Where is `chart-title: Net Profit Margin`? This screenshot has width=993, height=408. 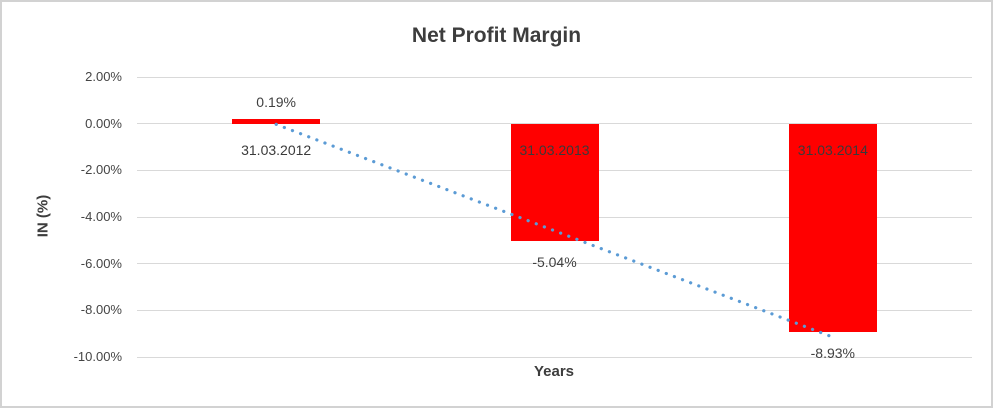
chart-title: Net Profit Margin is located at coordinates (496, 35).